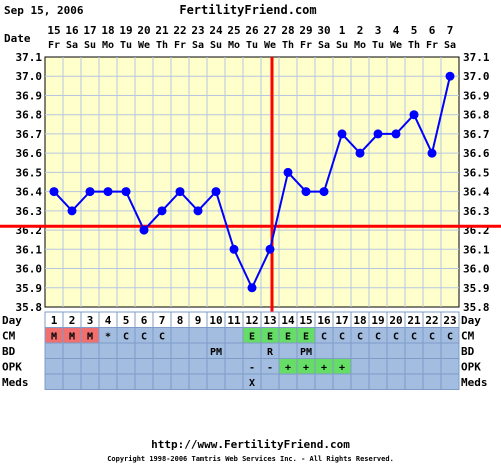  Describe the element at coordinates (359, 320) in the screenshot. I see `cell-text-day: 18` at that location.